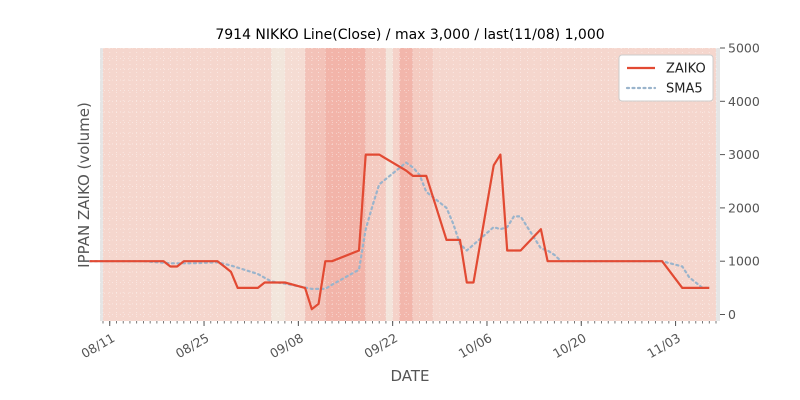 The image size is (800, 400). Describe the element at coordinates (744, 48) in the screenshot. I see `y-tick-label: 5000` at that location.